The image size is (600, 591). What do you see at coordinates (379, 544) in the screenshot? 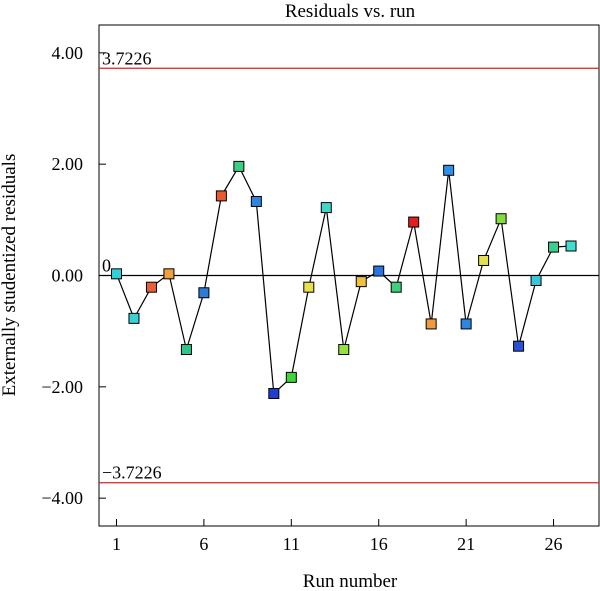
I see `x-tick-label: 16` at bounding box center [379, 544].